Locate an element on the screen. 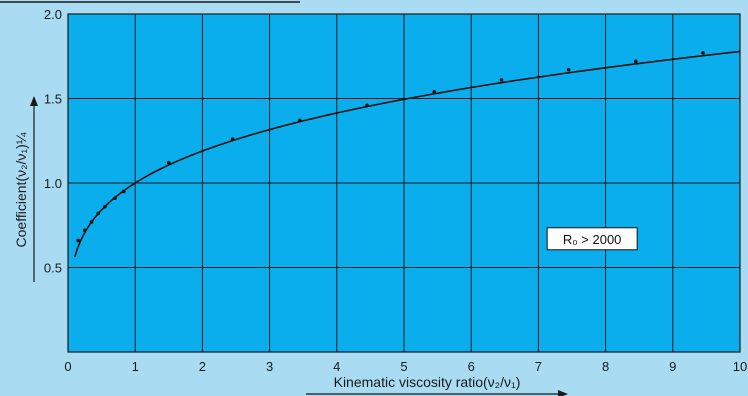 The height and width of the screenshot is (396, 748). x-tick-label-4: 4 is located at coordinates (336, 366).